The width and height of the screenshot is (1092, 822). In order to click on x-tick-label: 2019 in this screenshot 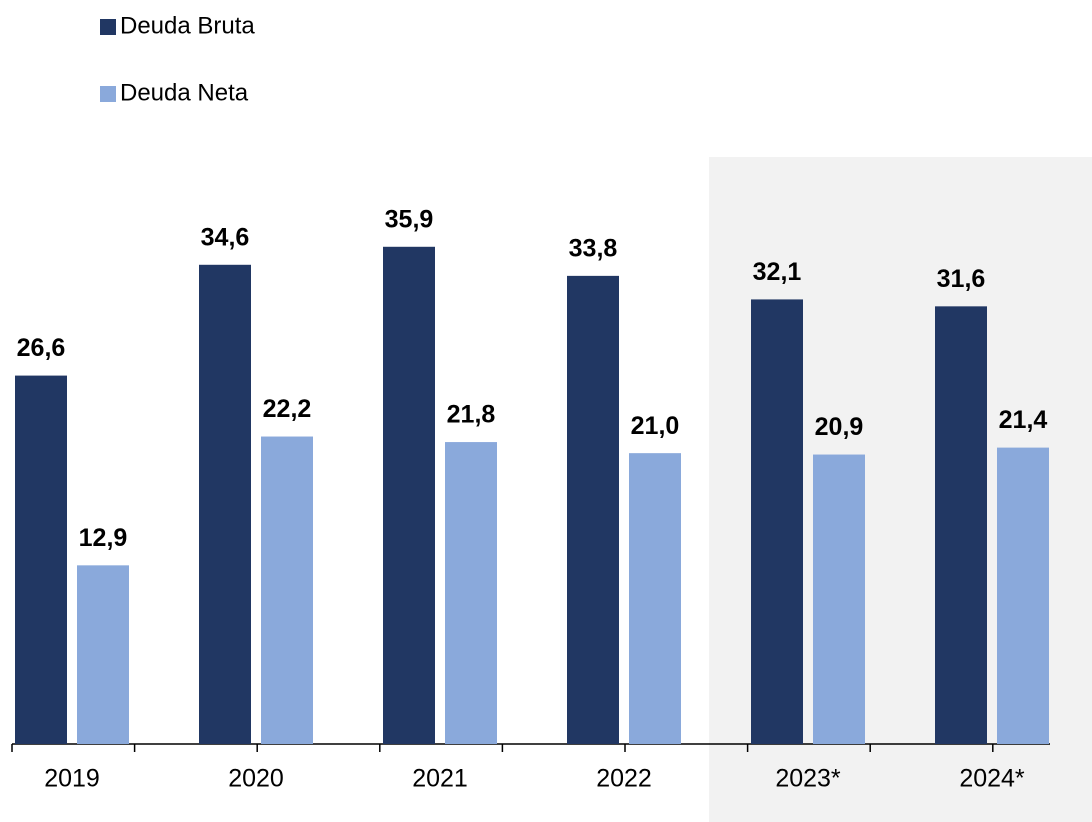, I will do `click(72, 779)`.